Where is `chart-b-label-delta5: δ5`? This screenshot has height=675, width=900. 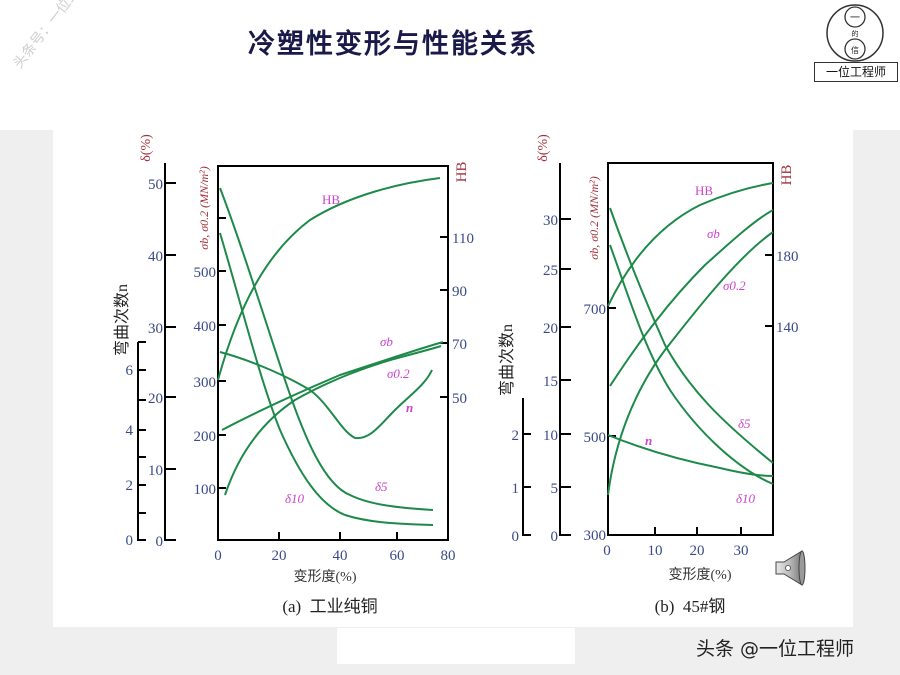 chart-b-label-delta5: δ5 is located at coordinates (744, 423).